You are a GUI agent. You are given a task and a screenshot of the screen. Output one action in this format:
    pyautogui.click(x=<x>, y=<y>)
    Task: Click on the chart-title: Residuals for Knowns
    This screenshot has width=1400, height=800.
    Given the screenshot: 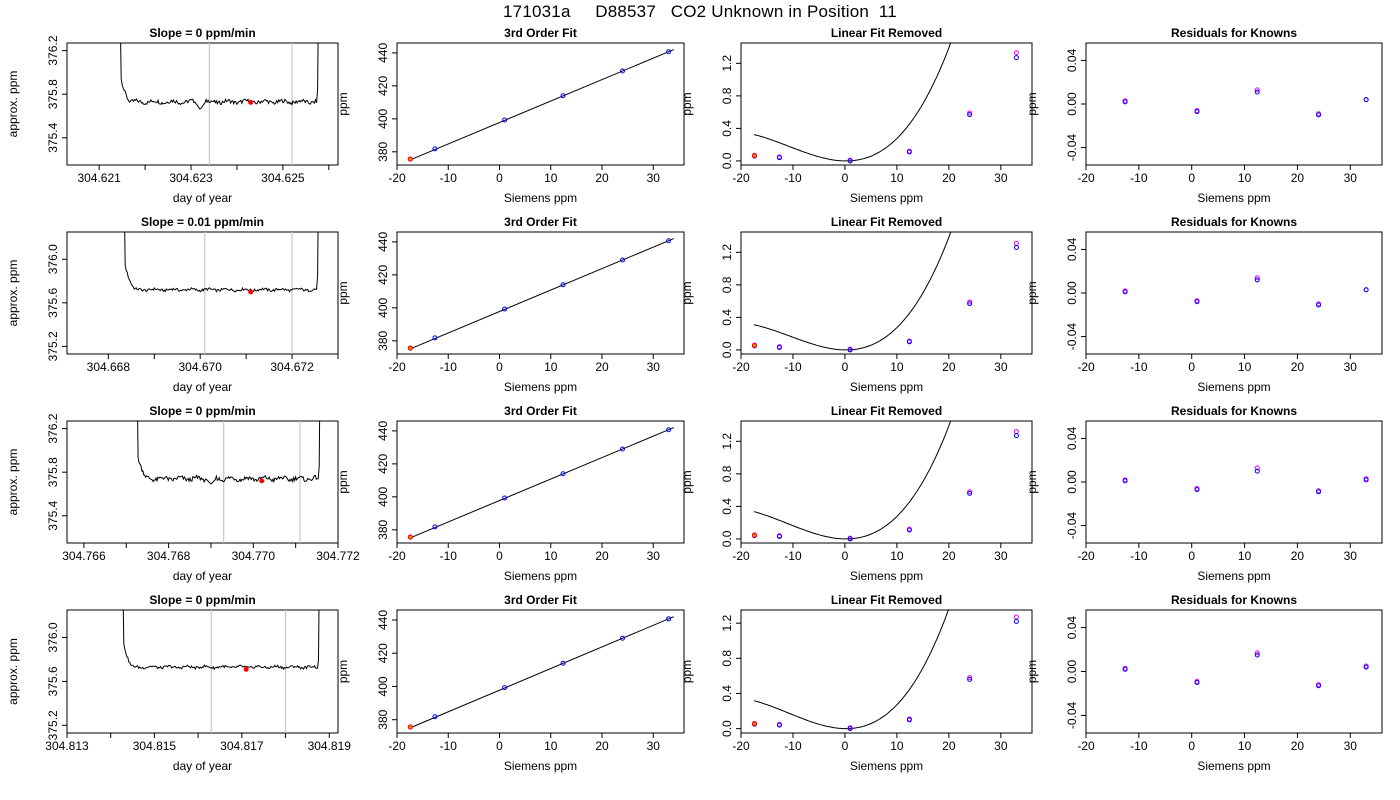 What is the action you would take?
    pyautogui.click(x=1234, y=222)
    